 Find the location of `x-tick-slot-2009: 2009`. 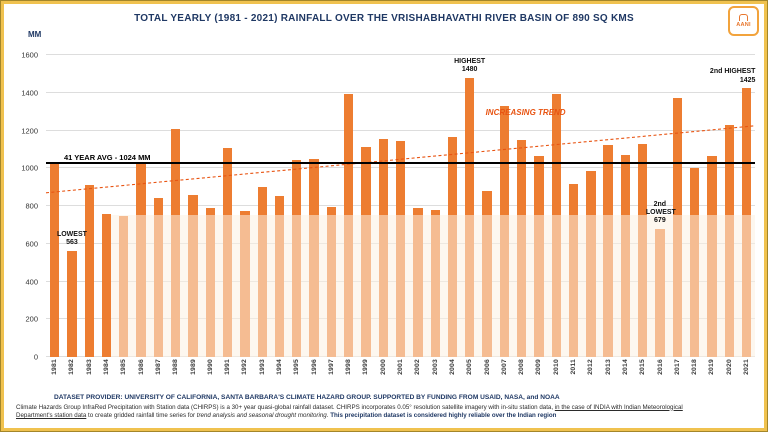

x-tick-slot-2009: 2009 is located at coordinates (538, 374).